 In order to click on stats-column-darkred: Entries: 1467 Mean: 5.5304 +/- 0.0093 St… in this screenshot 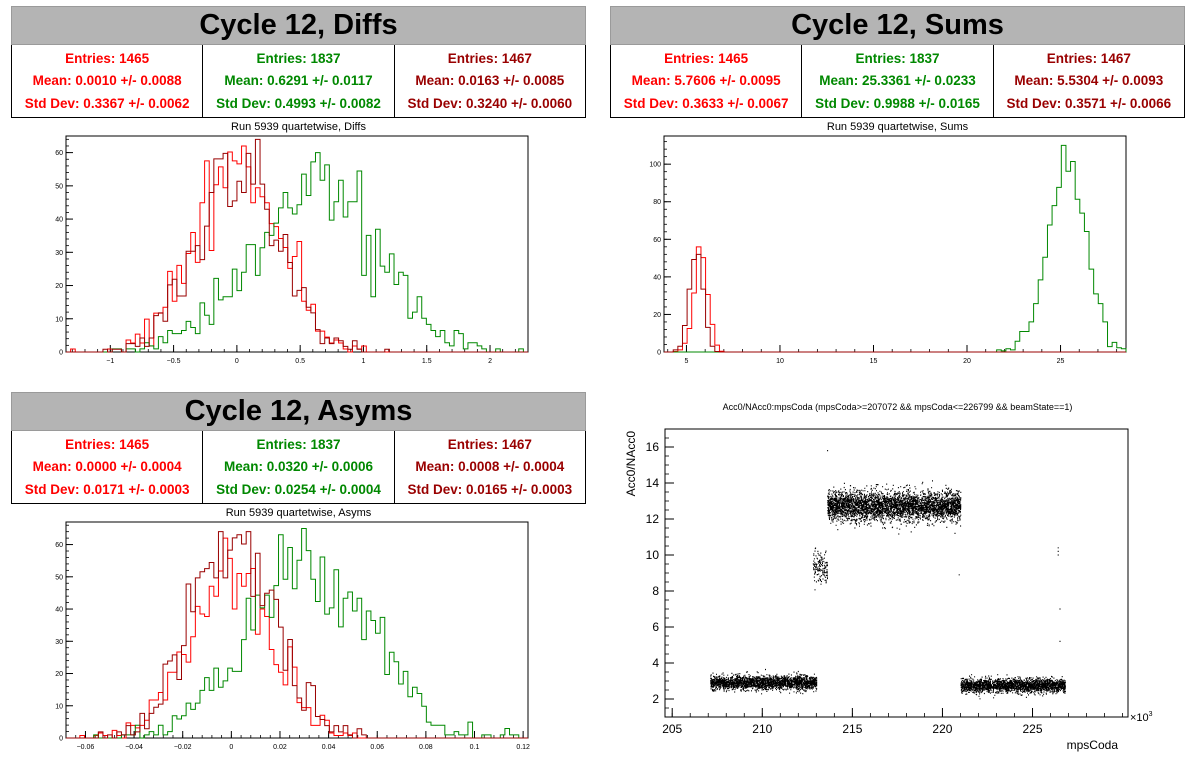, I will do `click(1089, 81)`.